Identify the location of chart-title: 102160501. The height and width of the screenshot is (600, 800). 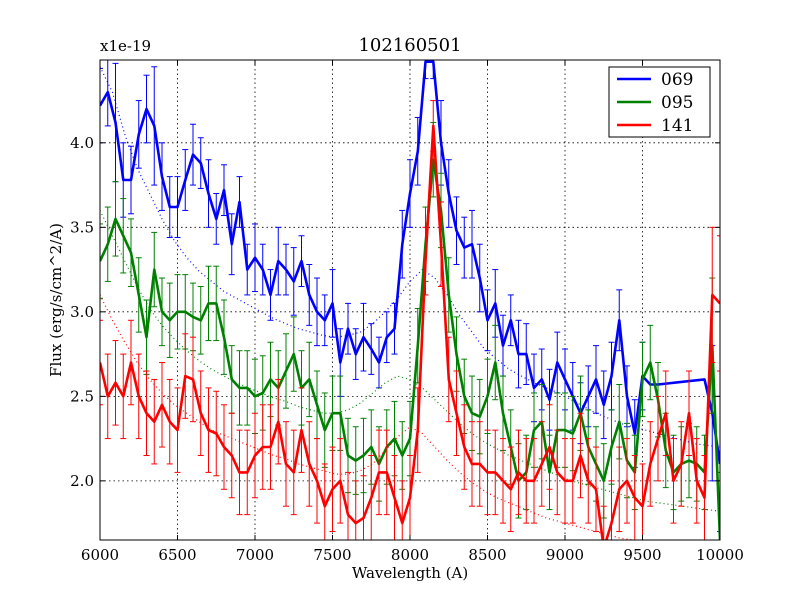
(409, 45).